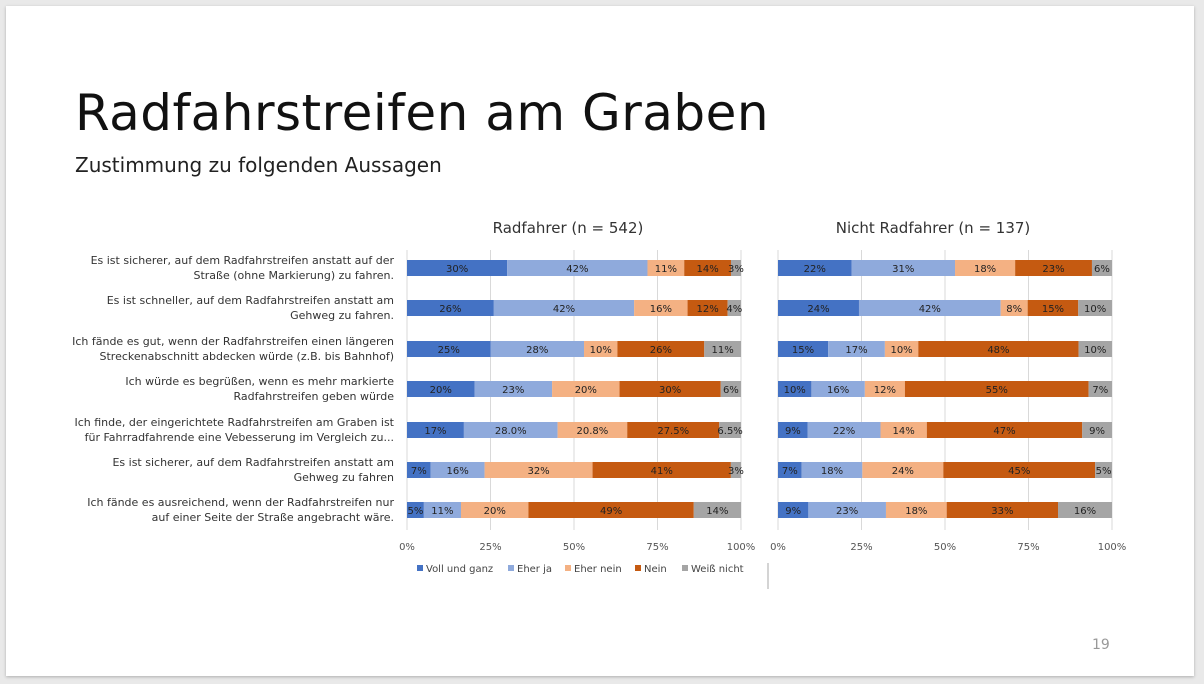  What do you see at coordinates (734, 309) in the screenshot?
I see `data-label: 4%` at bounding box center [734, 309].